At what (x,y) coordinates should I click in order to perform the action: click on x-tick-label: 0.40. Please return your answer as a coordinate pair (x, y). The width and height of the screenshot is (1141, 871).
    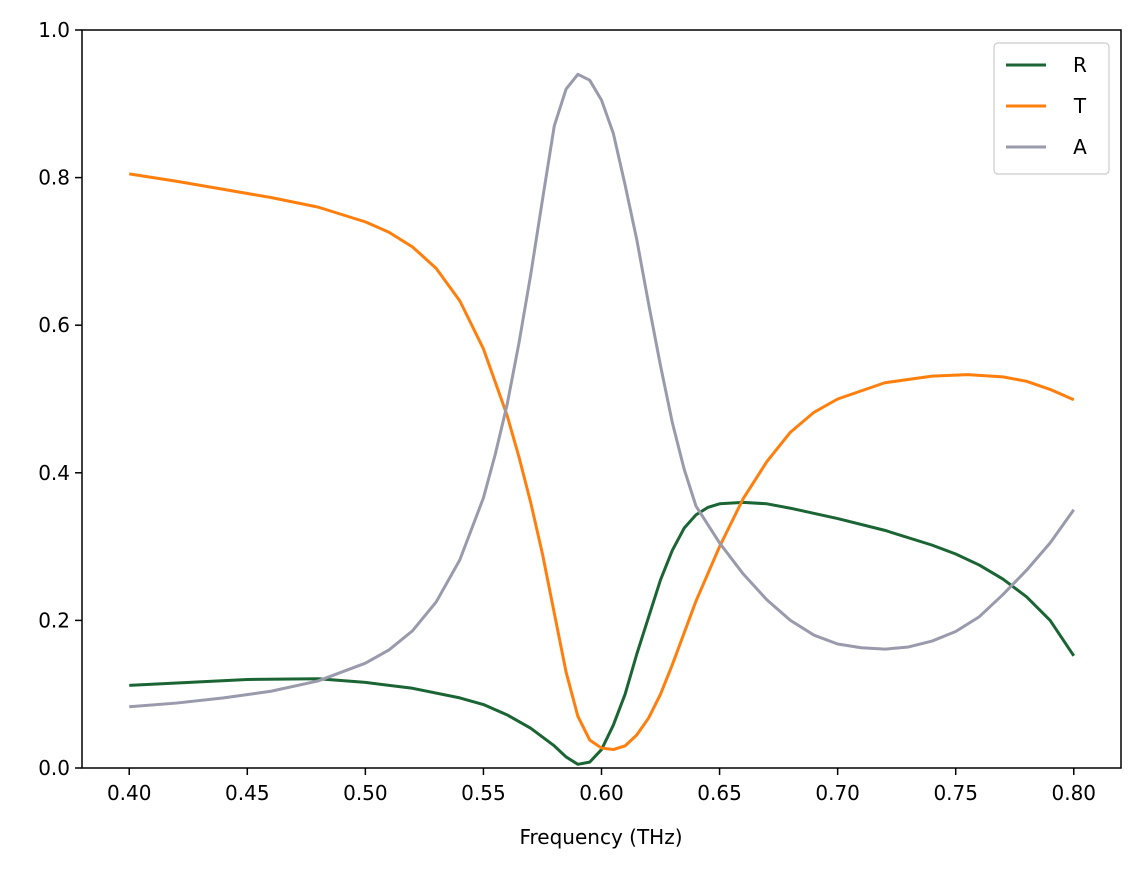
    Looking at the image, I should click on (129, 793).